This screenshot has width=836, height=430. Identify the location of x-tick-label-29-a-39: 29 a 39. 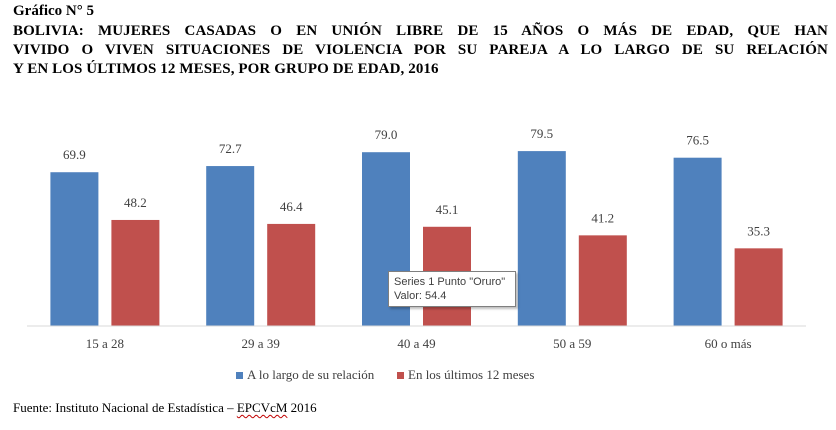
(261, 343).